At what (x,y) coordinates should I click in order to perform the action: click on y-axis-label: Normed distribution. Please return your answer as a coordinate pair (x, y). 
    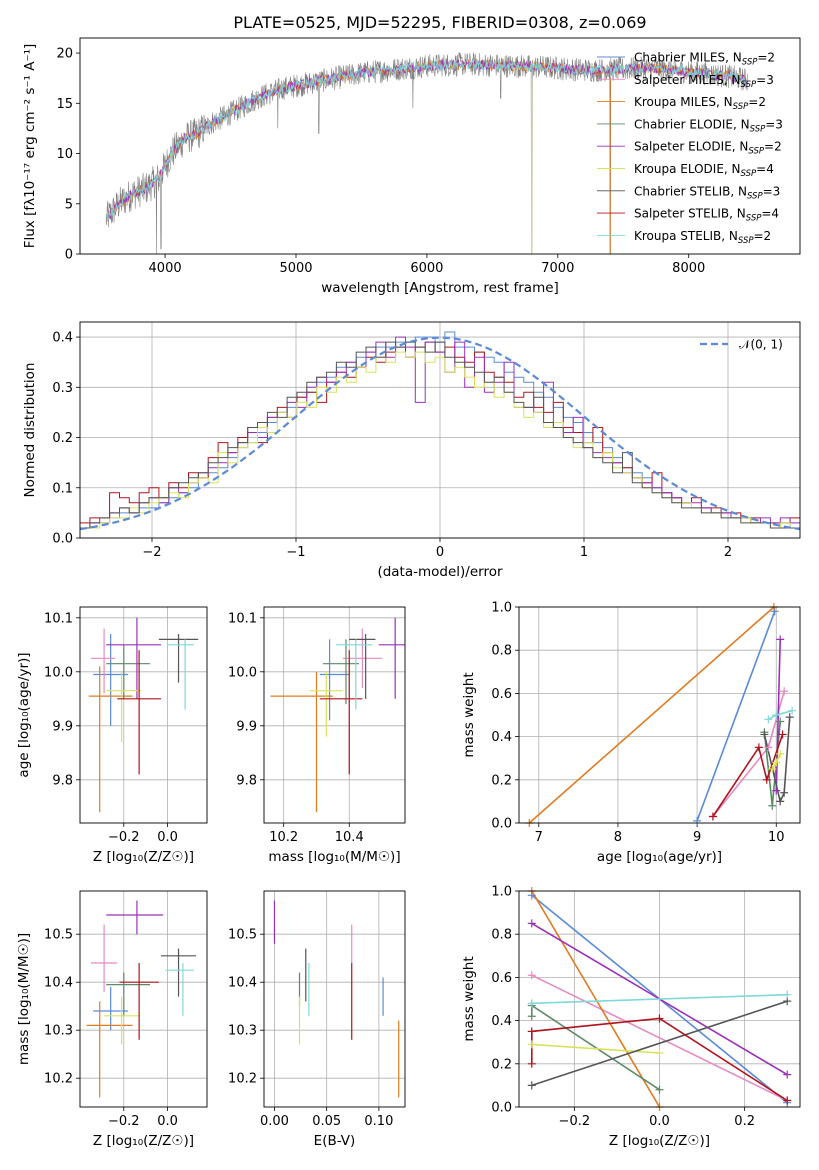
    Looking at the image, I should click on (30, 430).